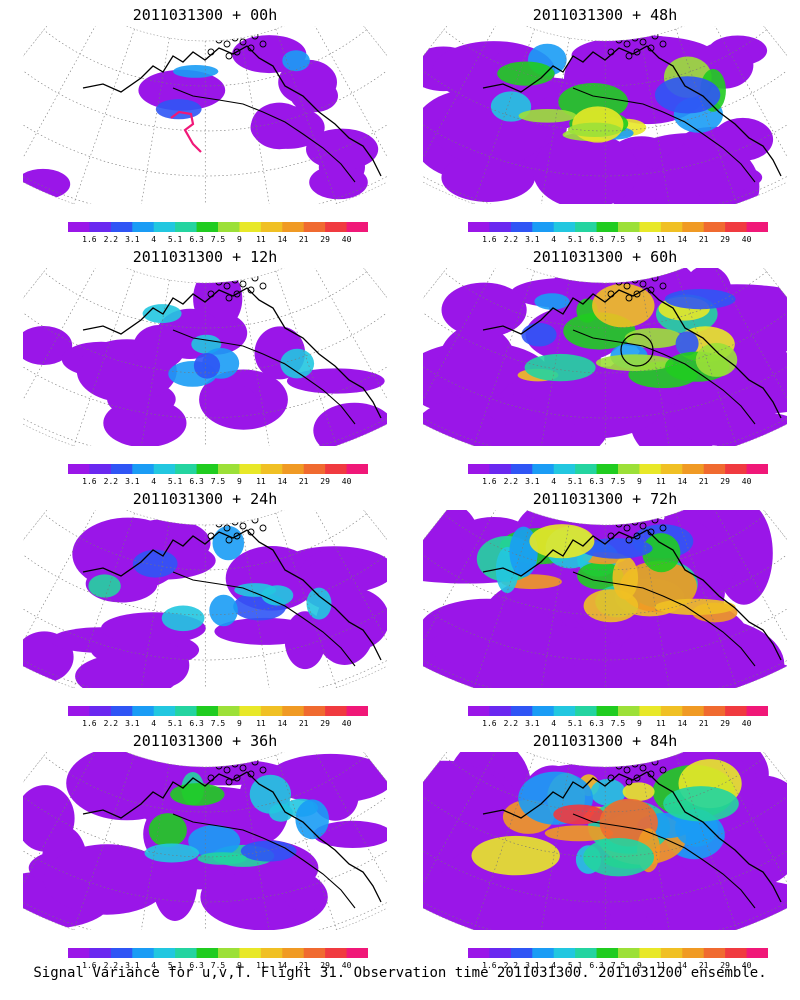 The height and width of the screenshot is (1000, 800). Describe the element at coordinates (605, 741) in the screenshot. I see `panel-title: 2011031300 + 84h` at that location.